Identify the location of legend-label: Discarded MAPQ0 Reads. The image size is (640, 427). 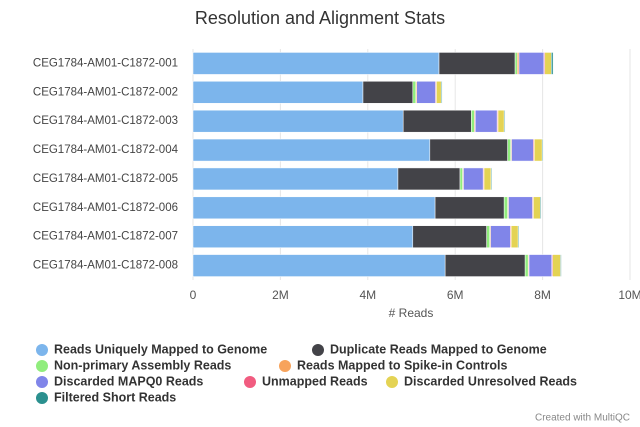
(128, 381).